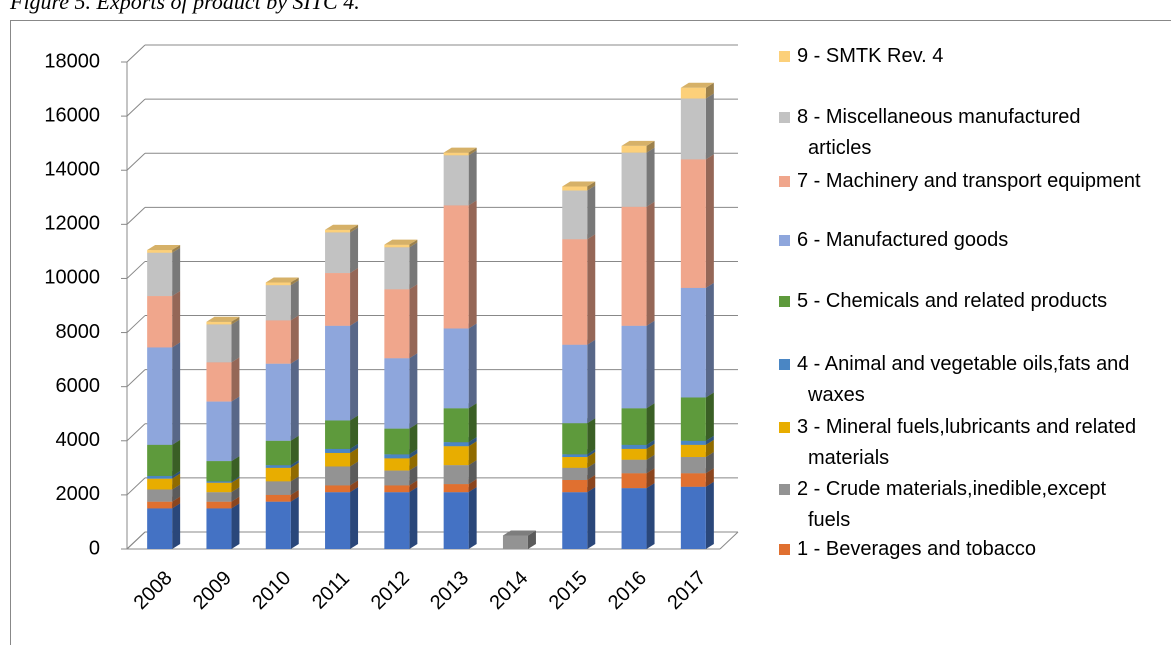 This screenshot has width=1171, height=645. I want to click on chart-title: Figure 5. Exports of product by SITC 4., so click(184, 7).